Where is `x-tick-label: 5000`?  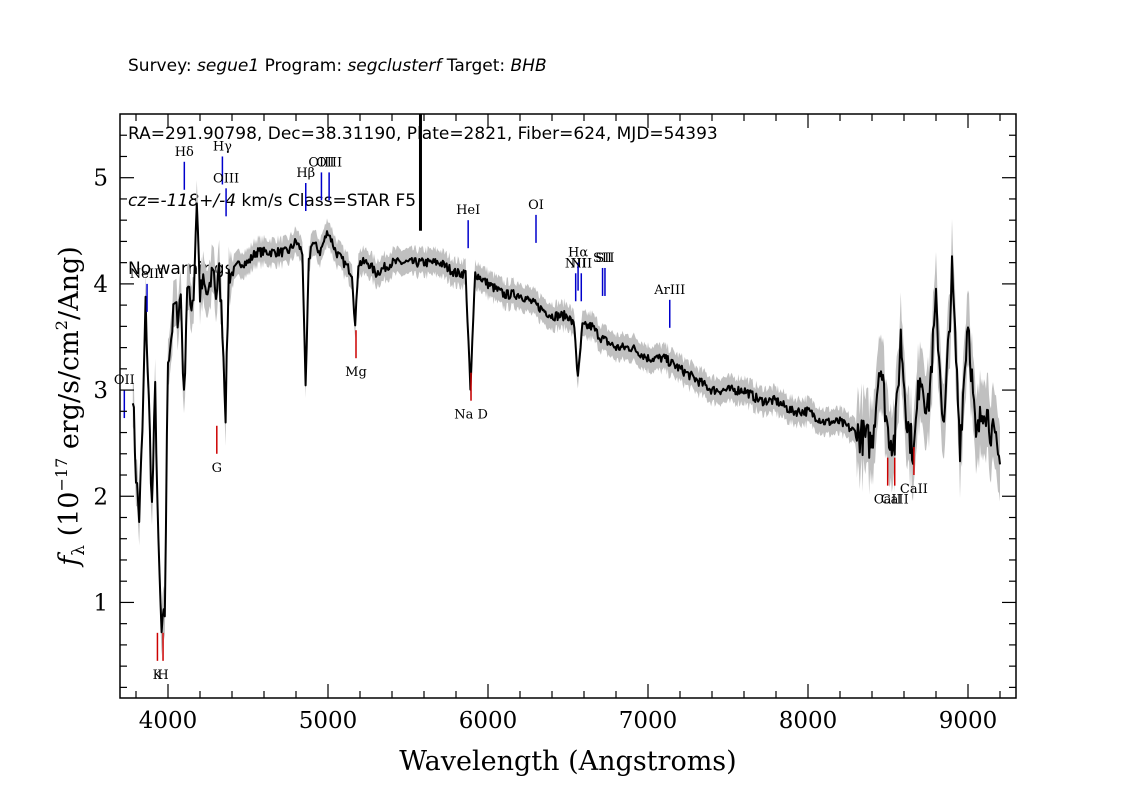
x-tick-label: 5000 is located at coordinates (328, 721).